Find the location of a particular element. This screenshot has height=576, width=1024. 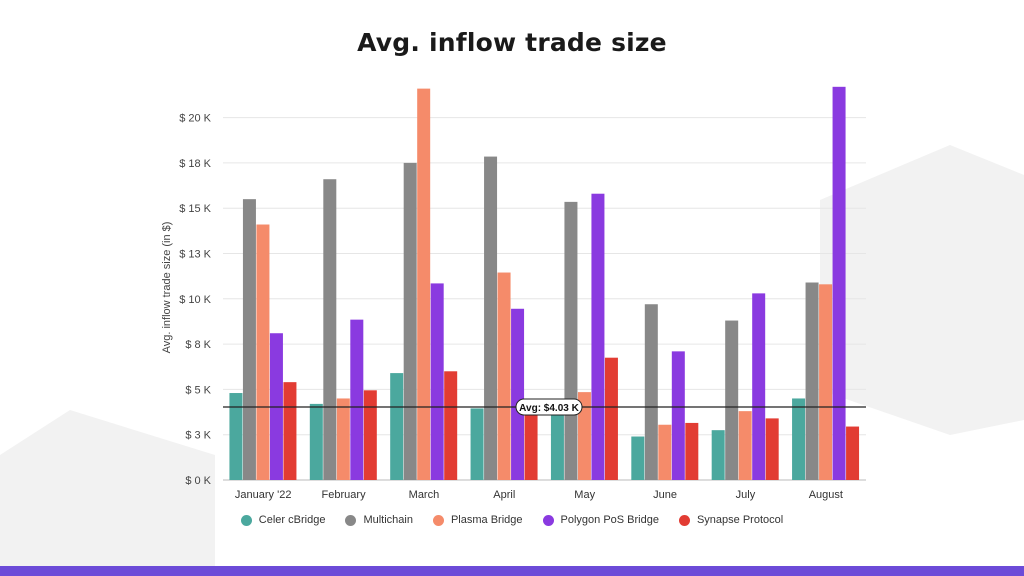

x-tick-label: August is located at coordinates (826, 495).